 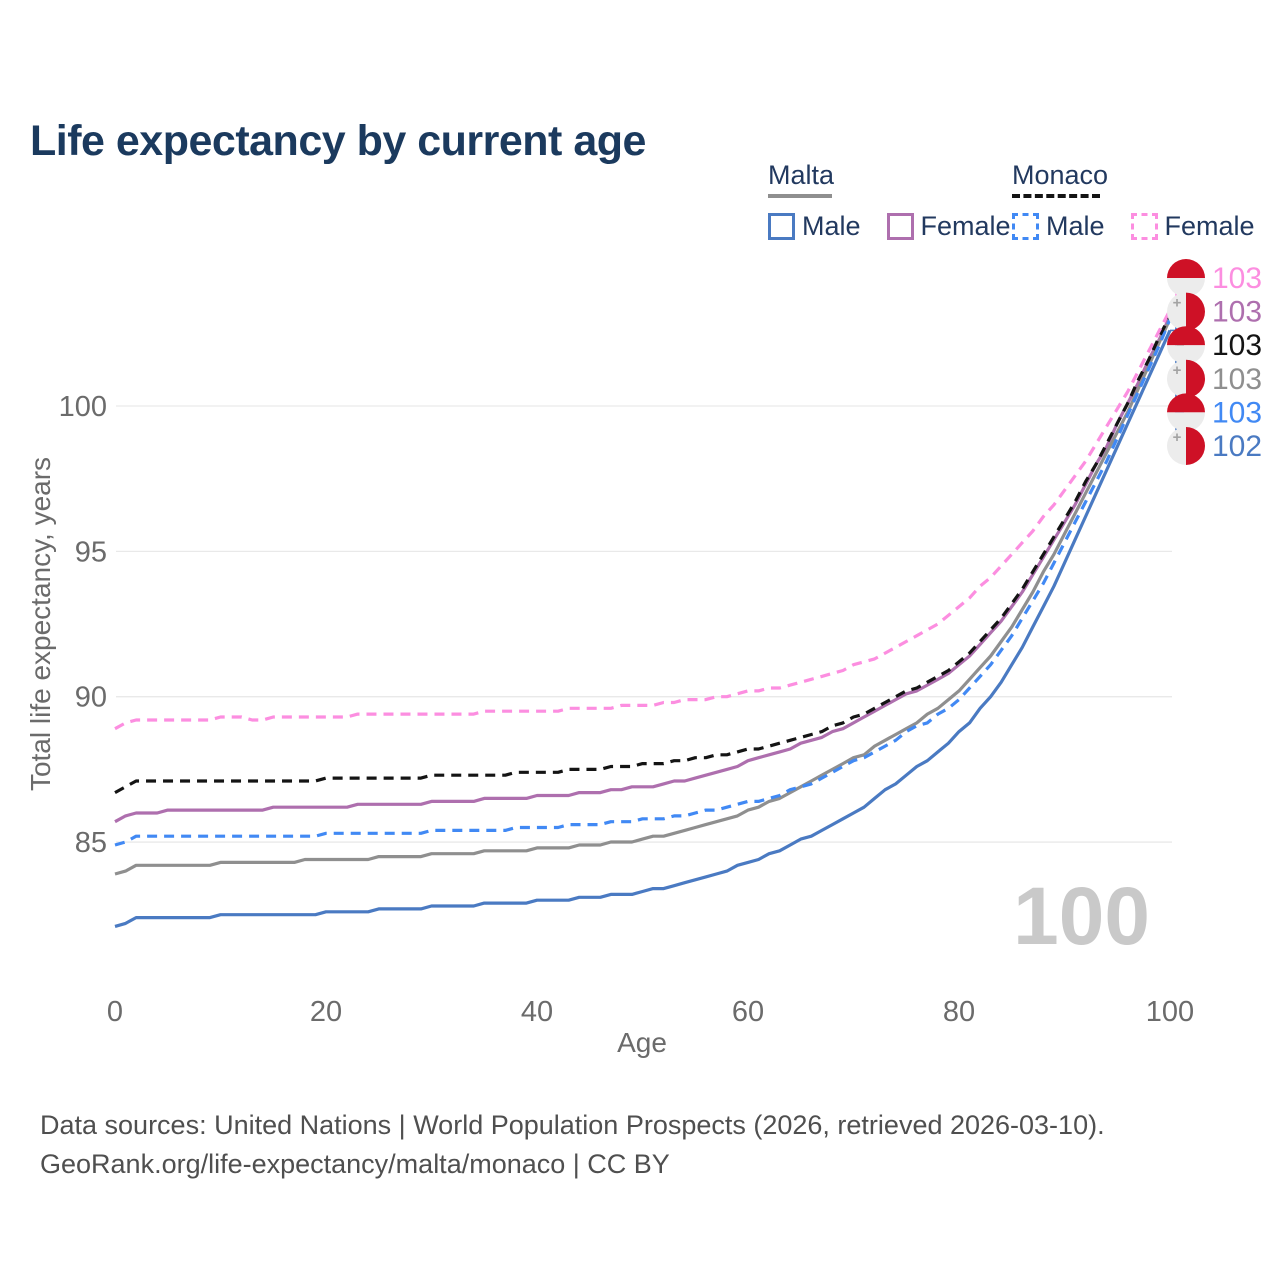 What do you see at coordinates (326, 1012) in the screenshot?
I see `x-tick-label: 20` at bounding box center [326, 1012].